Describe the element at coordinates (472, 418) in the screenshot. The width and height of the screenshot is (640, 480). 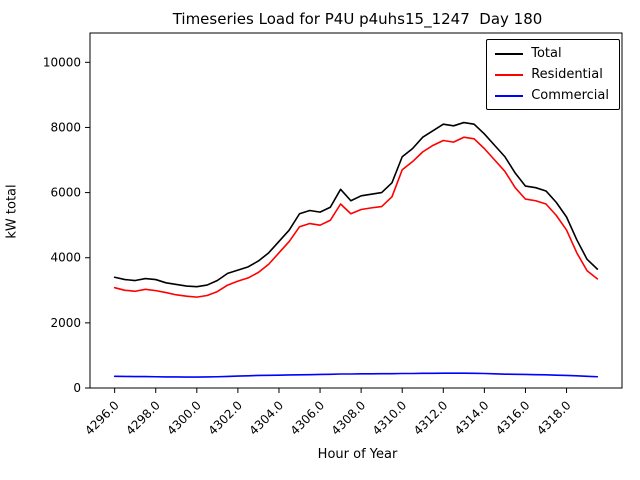
I see `x-tick-label: 4314.0` at that location.